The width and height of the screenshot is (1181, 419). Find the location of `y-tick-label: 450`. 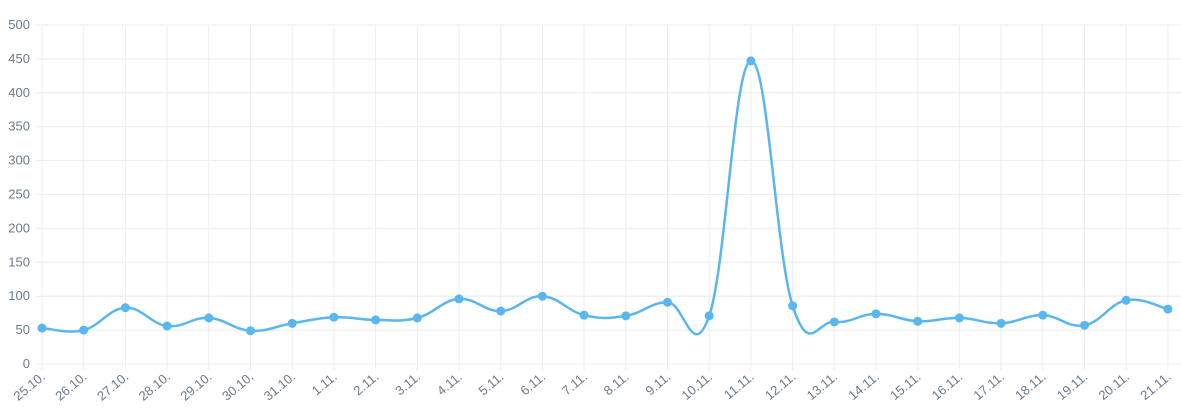

y-tick-label: 450 is located at coordinates (19, 58).